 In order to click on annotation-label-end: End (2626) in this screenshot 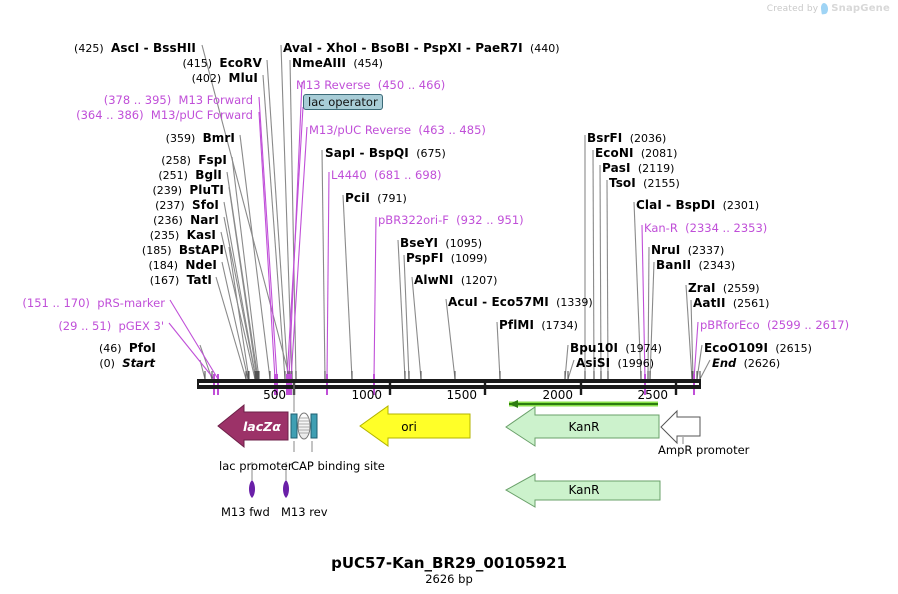, I will do `click(746, 364)`.